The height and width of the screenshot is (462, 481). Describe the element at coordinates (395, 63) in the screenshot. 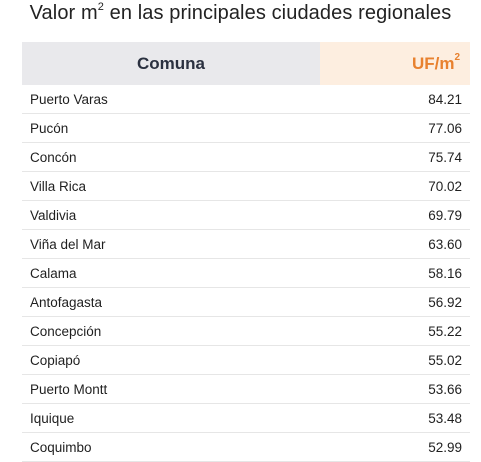

I see `header-uf-m2: UF/m2` at that location.